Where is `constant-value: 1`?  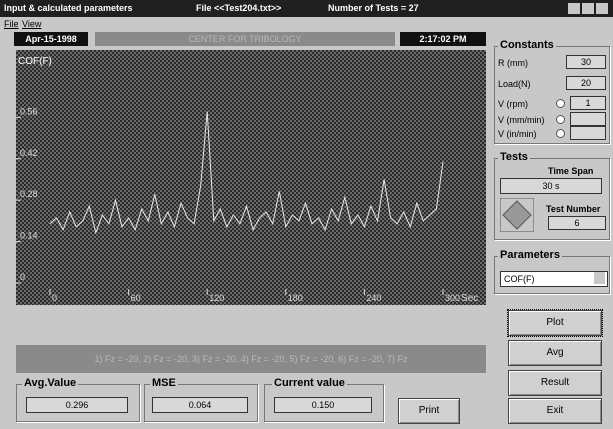
constant-value: 1 is located at coordinates (588, 103).